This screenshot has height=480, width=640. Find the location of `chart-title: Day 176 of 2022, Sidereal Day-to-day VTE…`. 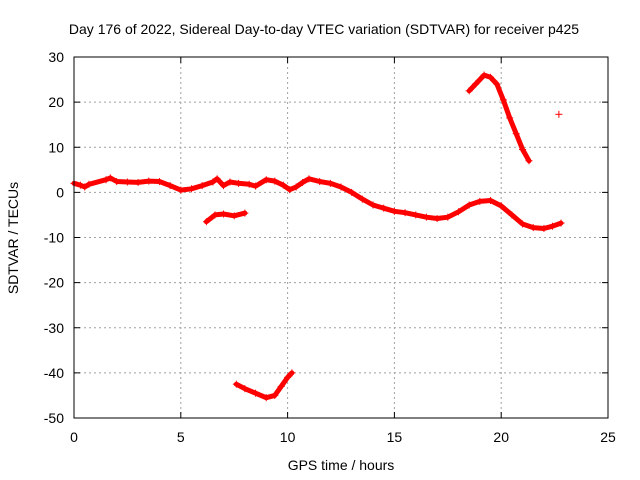

chart-title: Day 176 of 2022, Sidereal Day-to-day VTE… is located at coordinates (324, 29).